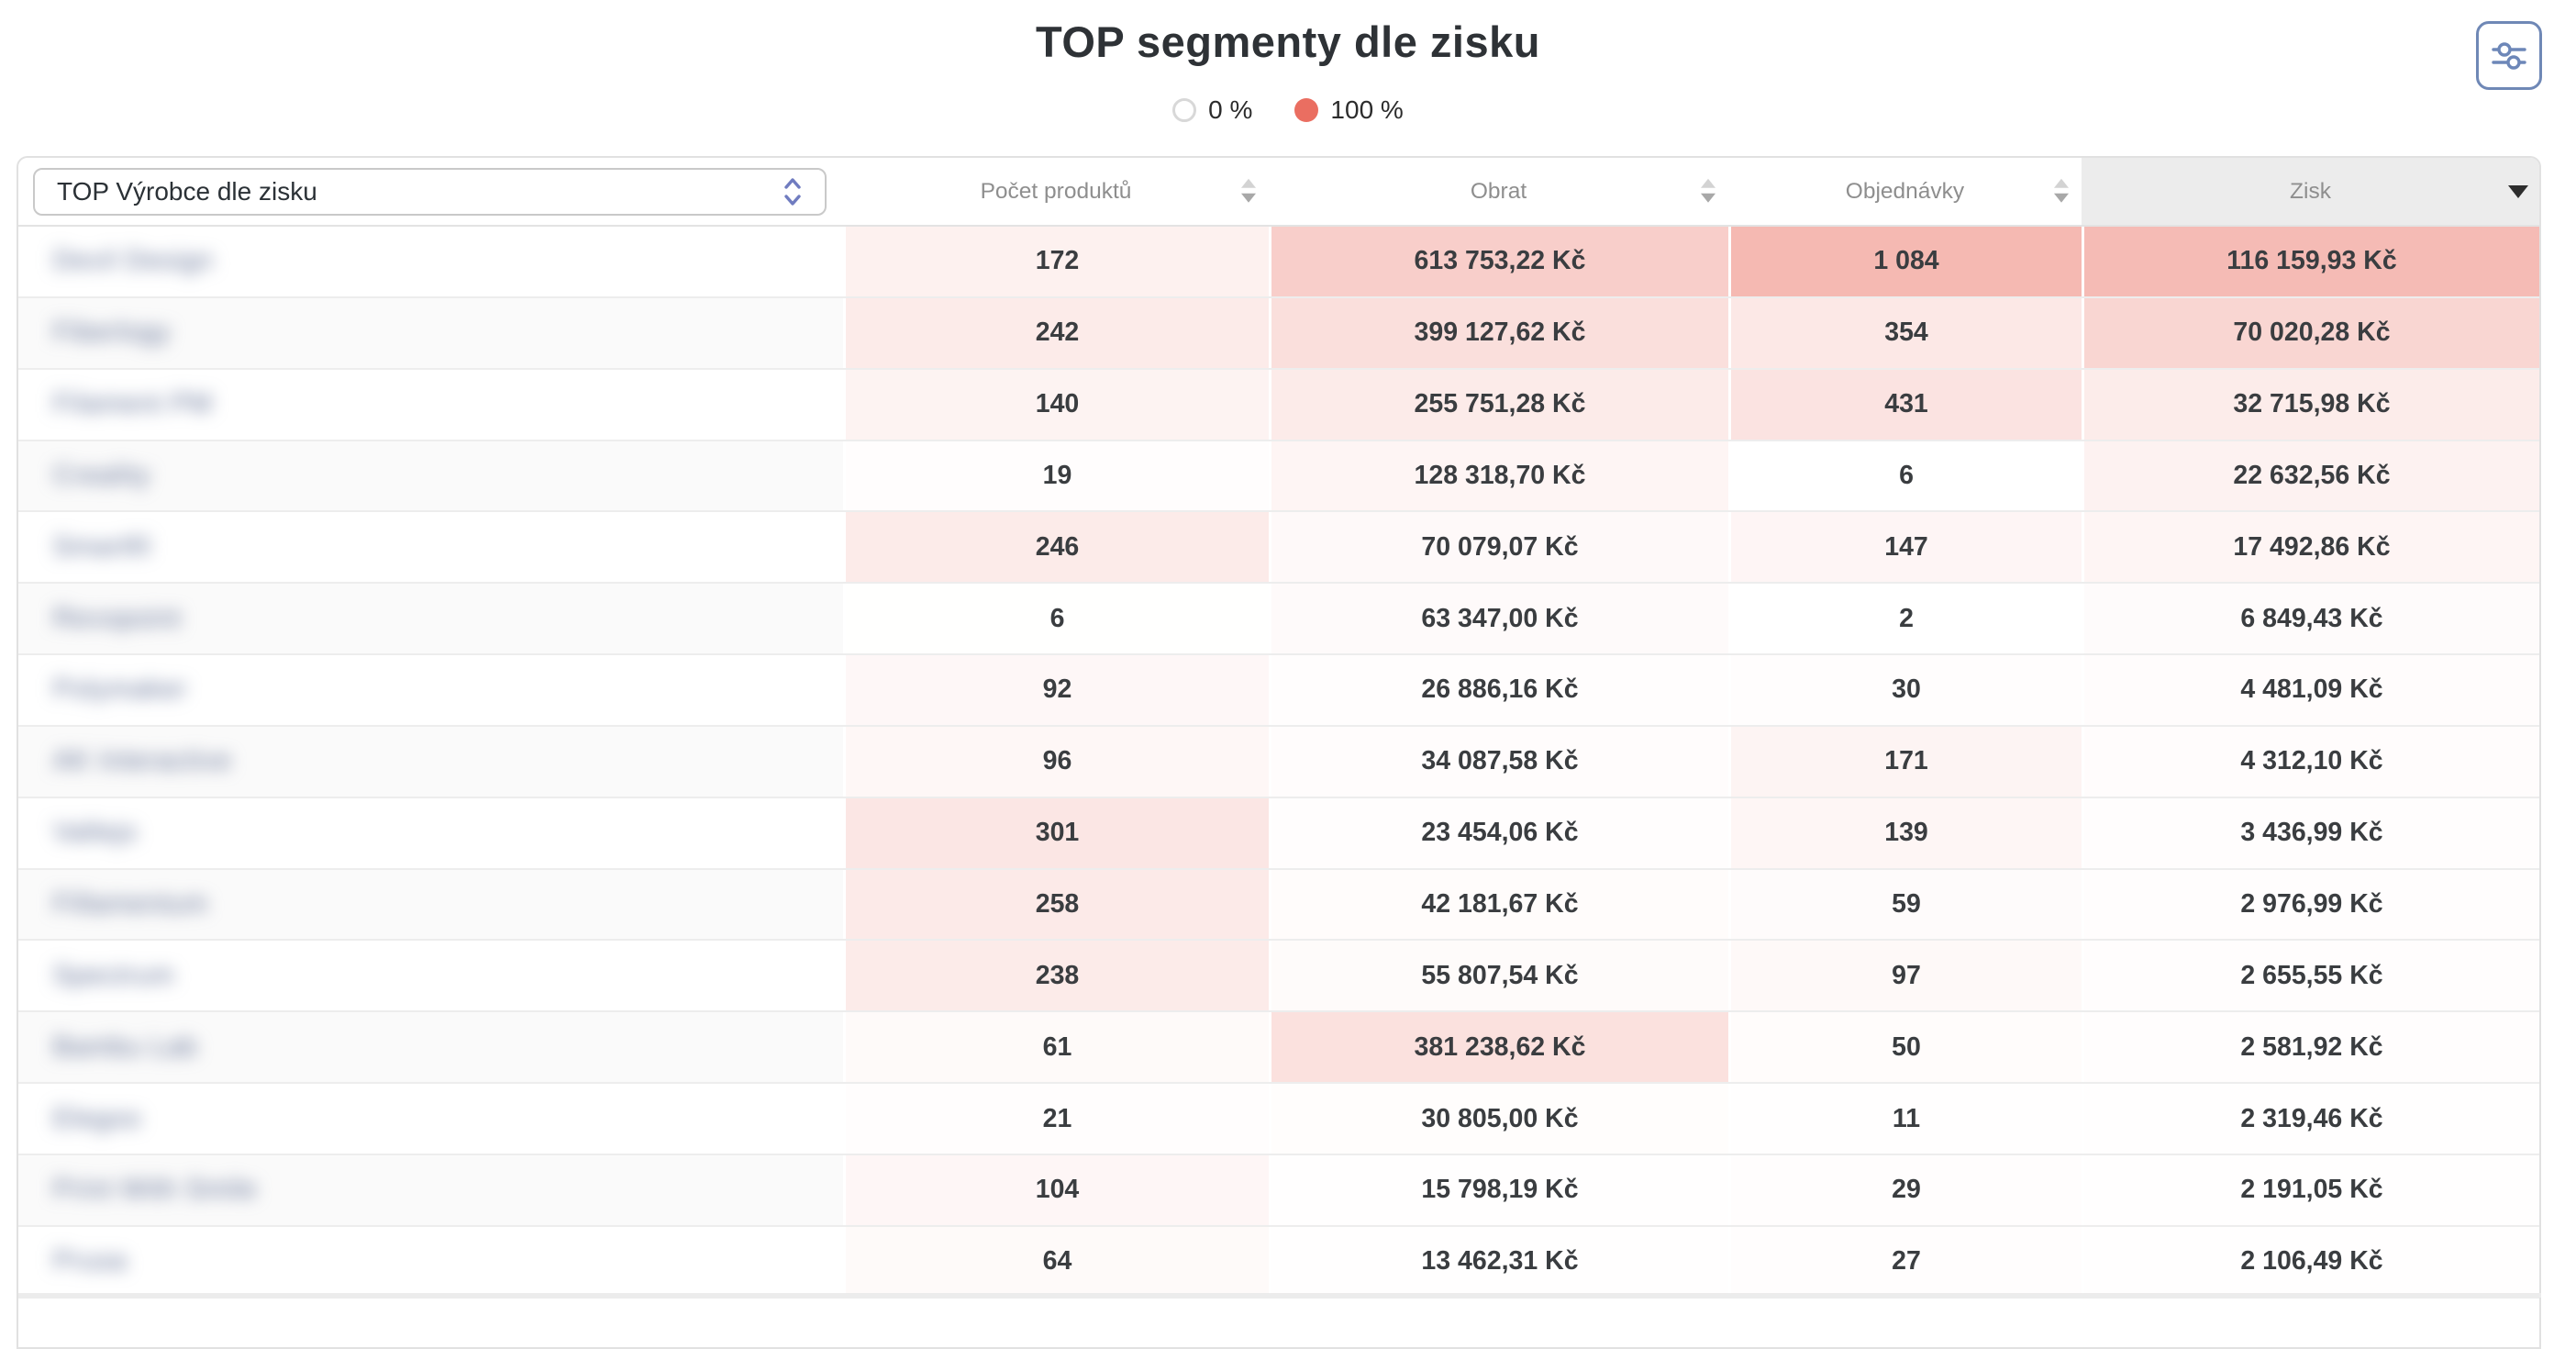 The width and height of the screenshot is (2576, 1349). What do you see at coordinates (1905, 1261) in the screenshot?
I see `value-cell: 27` at bounding box center [1905, 1261].